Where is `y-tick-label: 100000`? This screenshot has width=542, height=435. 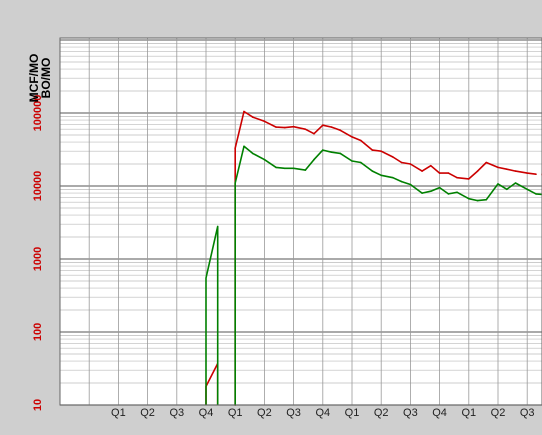 y-tick-label: 100000 is located at coordinates (38, 113).